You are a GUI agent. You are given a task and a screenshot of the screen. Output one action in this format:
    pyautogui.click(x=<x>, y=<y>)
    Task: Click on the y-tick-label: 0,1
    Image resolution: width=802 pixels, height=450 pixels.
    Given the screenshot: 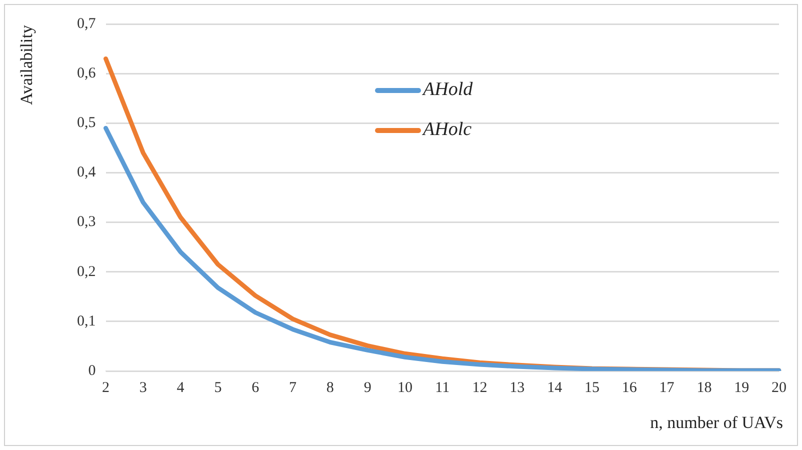 What is the action you would take?
    pyautogui.click(x=86, y=321)
    